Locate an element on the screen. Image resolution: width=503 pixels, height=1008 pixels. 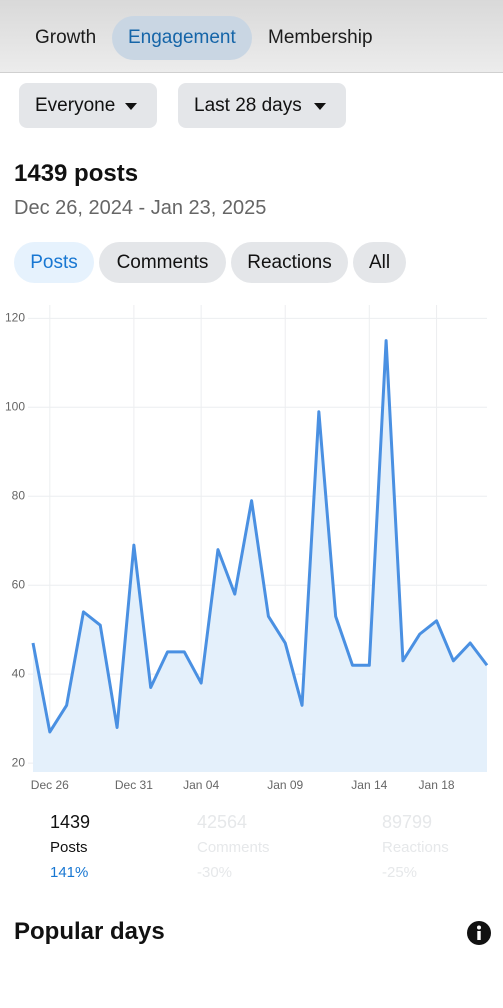
stat: 42564 Comments -30% is located at coordinates (233, 847).